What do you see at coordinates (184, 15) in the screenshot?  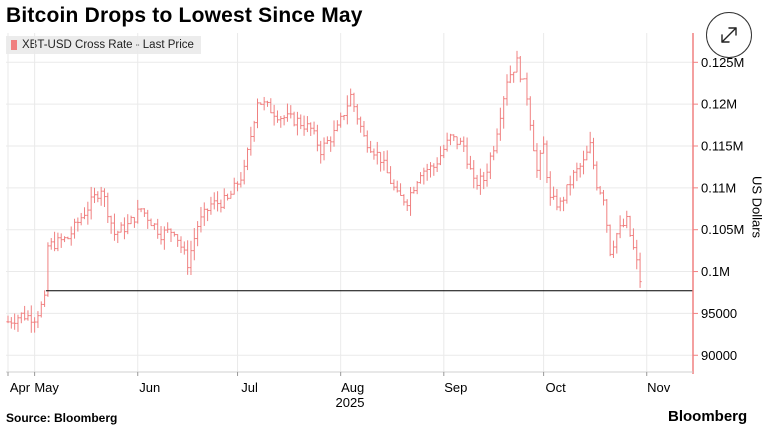 I see `chart-title: Bitcoin Drops to Lowest Since May` at bounding box center [184, 15].